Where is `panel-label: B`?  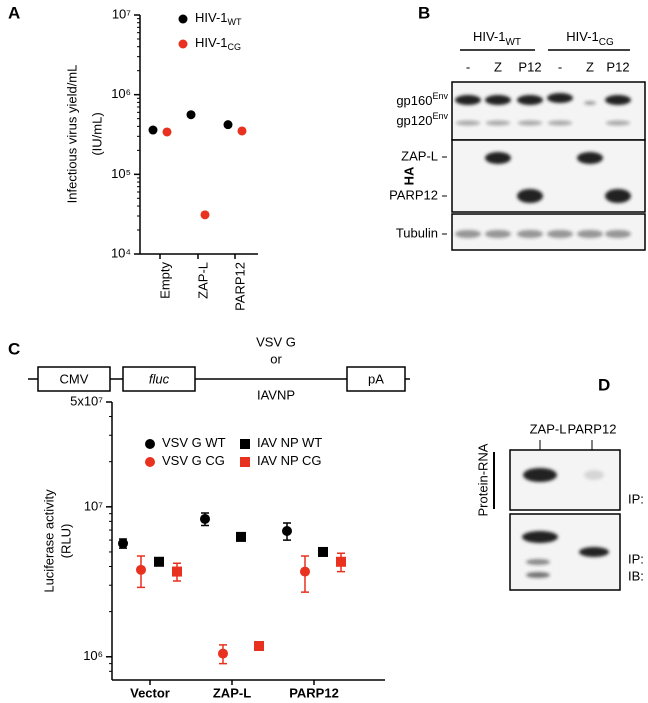
panel-label: B is located at coordinates (424, 12).